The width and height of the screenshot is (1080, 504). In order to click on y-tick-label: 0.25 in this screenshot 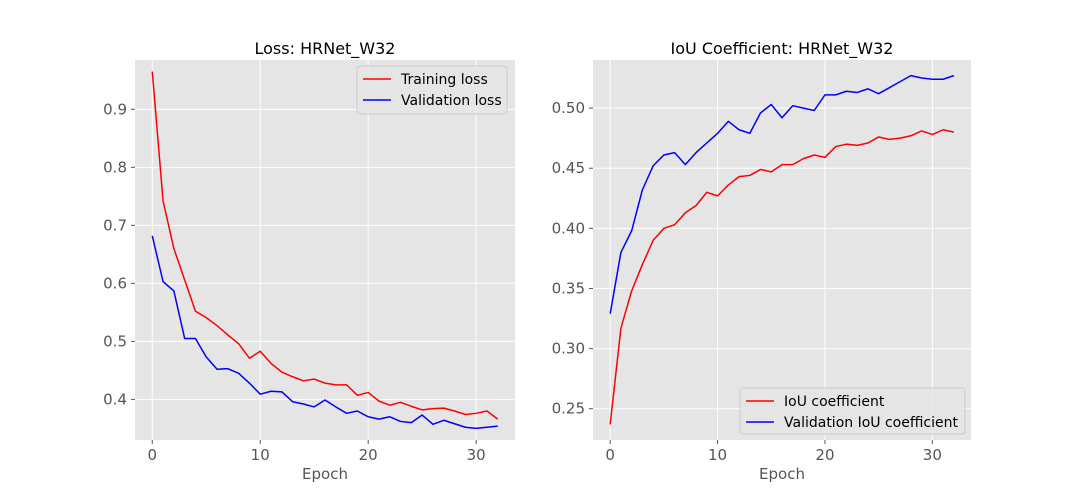, I will do `click(568, 409)`.